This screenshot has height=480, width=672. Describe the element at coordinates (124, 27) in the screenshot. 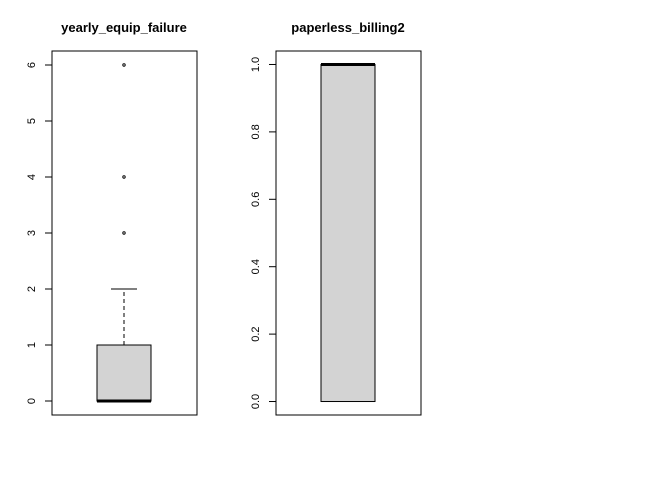

I see `chart-title: yearly_equip_failure` at that location.